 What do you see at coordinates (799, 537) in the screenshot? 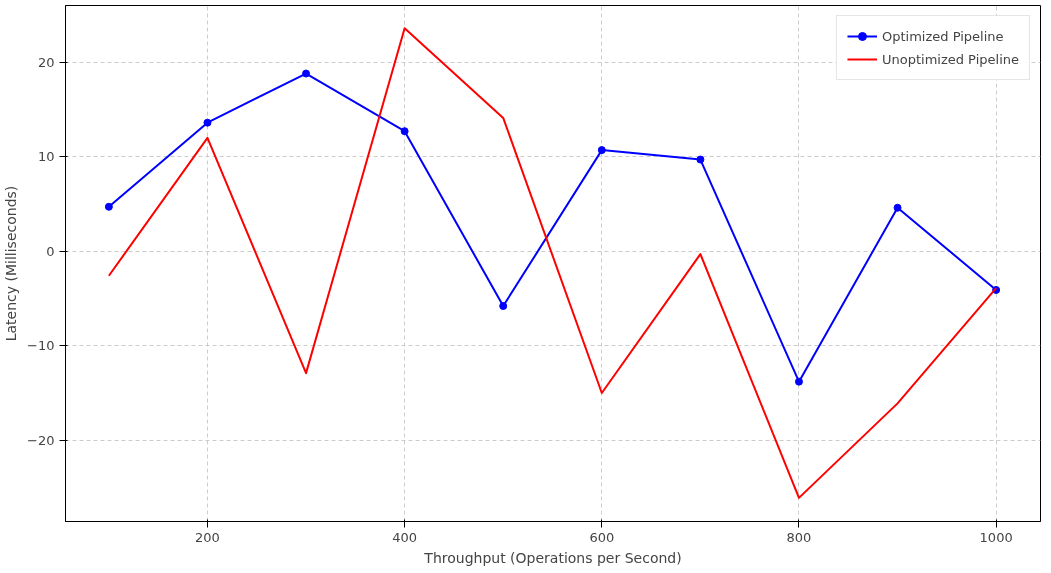
I see `x-tick-label: 800` at bounding box center [799, 537].